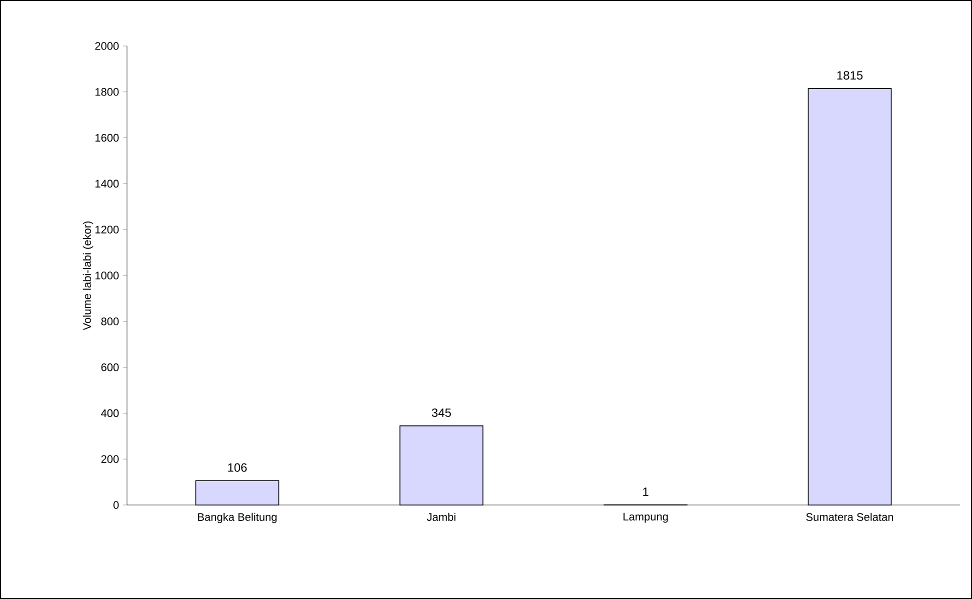  Describe the element at coordinates (107, 276) in the screenshot. I see `y-tick-label: 1000` at that location.